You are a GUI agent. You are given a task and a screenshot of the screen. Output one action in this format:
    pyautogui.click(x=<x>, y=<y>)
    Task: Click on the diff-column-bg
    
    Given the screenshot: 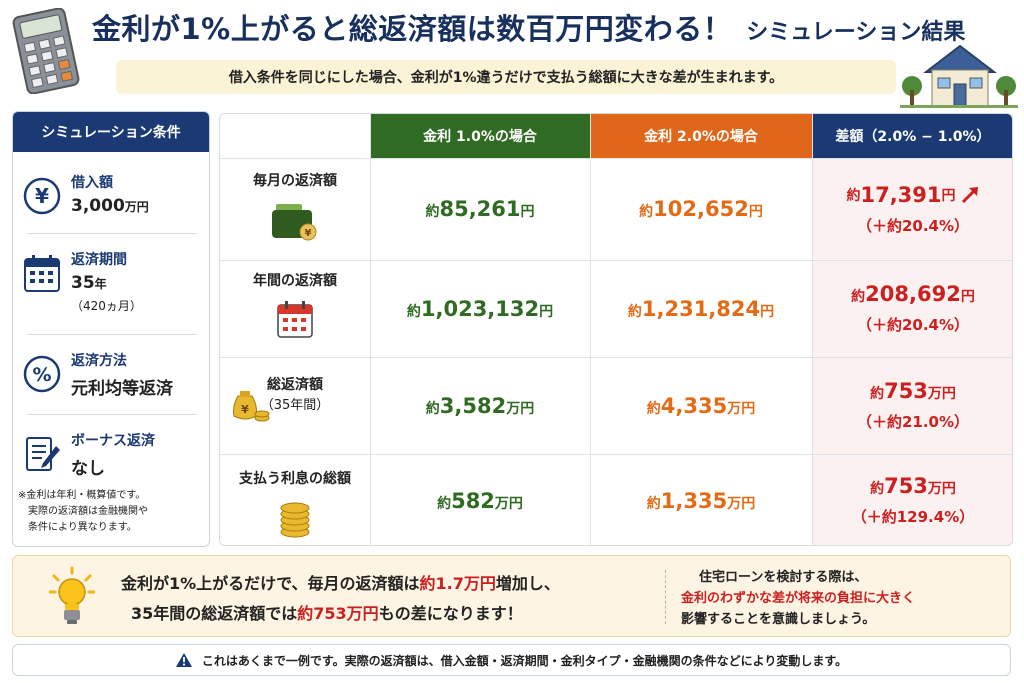 What is the action you would take?
    pyautogui.click(x=912, y=351)
    